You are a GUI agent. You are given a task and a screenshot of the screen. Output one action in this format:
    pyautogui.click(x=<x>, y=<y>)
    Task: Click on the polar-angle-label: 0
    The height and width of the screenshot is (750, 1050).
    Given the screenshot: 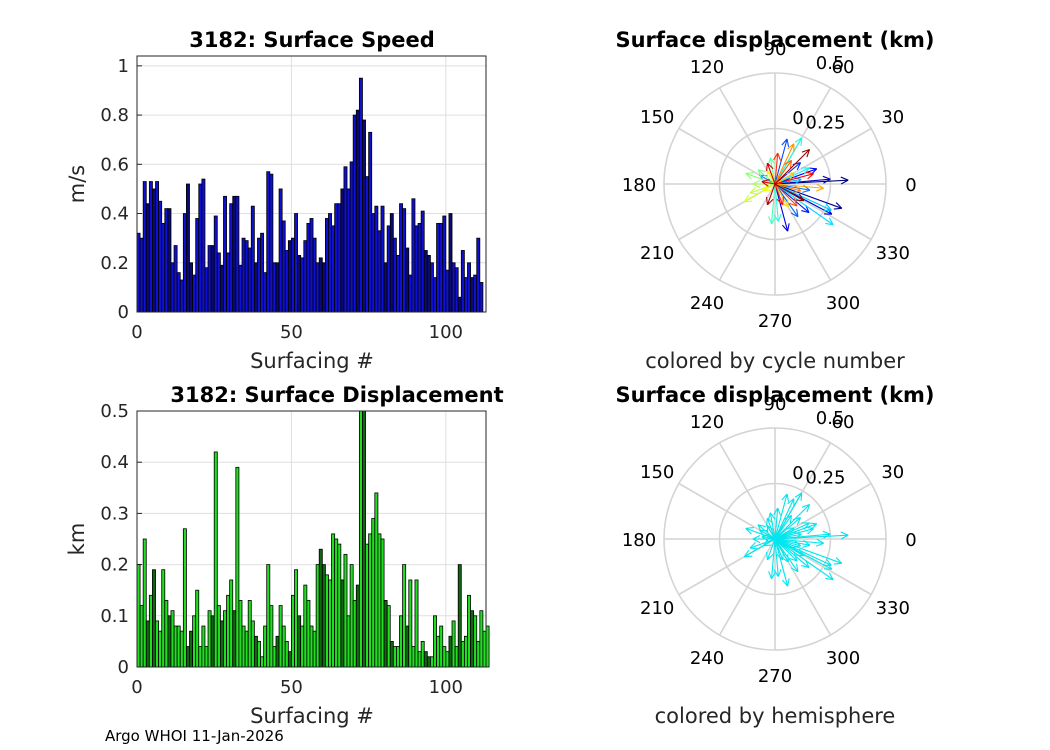 What is the action you would take?
    pyautogui.click(x=910, y=185)
    